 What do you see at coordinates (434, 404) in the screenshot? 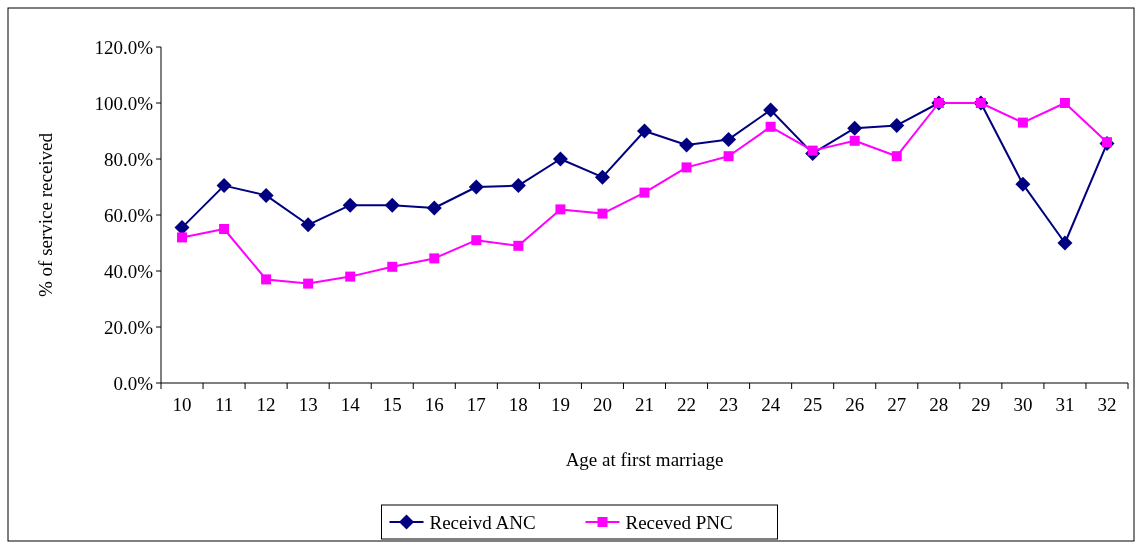
I see `x-tick-label: 16` at bounding box center [434, 404].